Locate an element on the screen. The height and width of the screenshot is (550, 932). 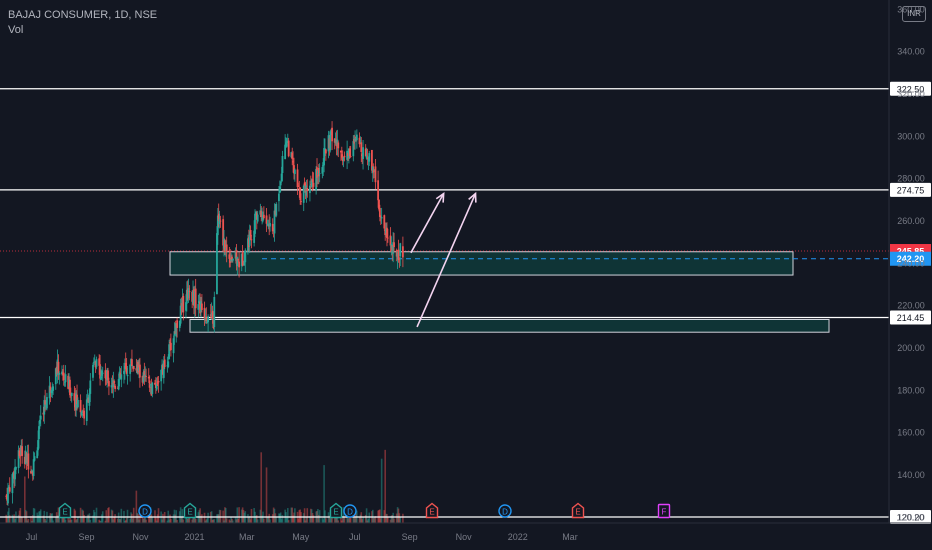
x-tick-label: Jul is located at coordinates (32, 537).